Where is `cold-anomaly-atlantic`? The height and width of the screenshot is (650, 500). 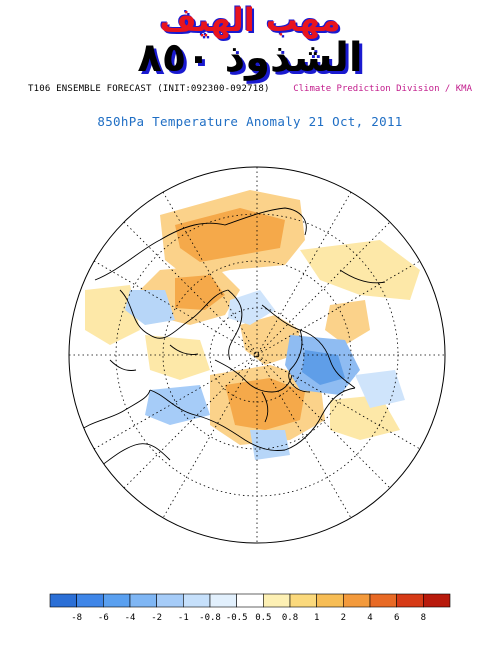
cold-anomaly-atlantic is located at coordinates (380, 389).